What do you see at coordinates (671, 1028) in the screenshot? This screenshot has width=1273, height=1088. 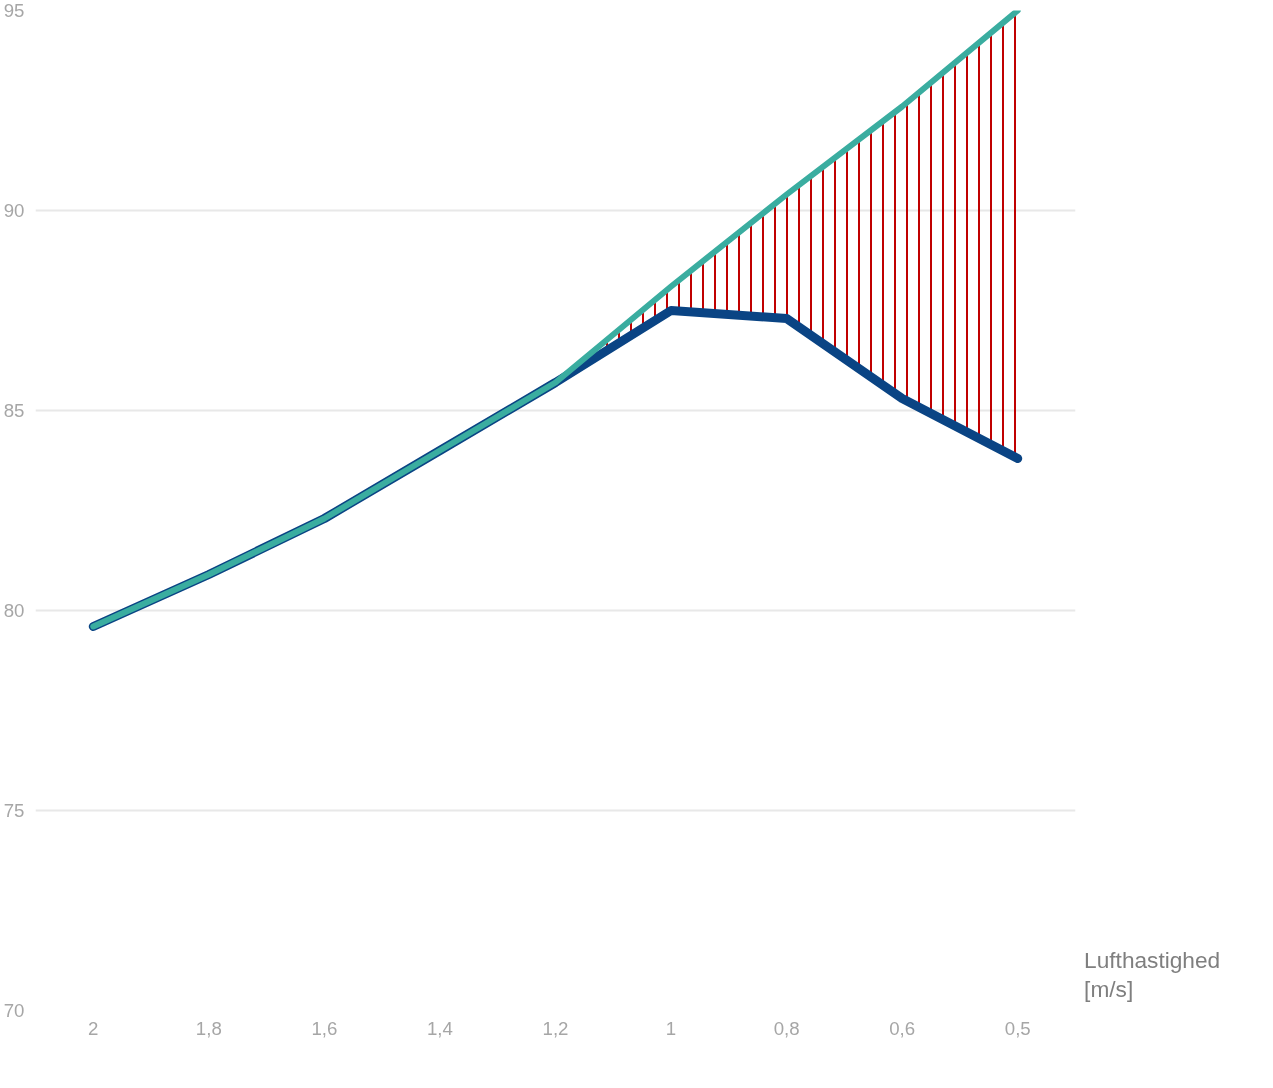 I see `x-tick-label: 1` at bounding box center [671, 1028].